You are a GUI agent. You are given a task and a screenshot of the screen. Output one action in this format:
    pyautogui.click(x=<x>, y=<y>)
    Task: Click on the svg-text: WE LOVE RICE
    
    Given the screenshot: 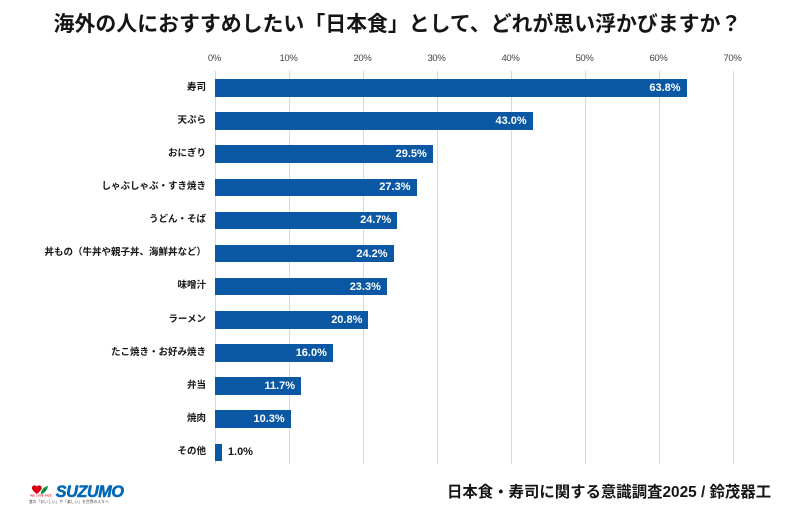 What is the action you would take?
    pyautogui.click(x=41, y=496)
    